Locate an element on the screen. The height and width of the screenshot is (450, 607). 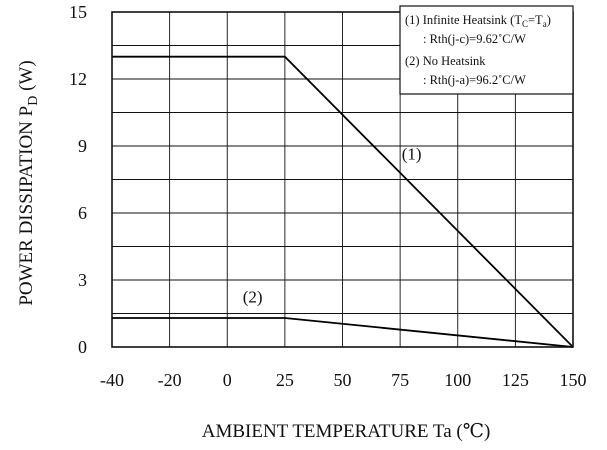
x-tick-label: 75 is located at coordinates (400, 380).